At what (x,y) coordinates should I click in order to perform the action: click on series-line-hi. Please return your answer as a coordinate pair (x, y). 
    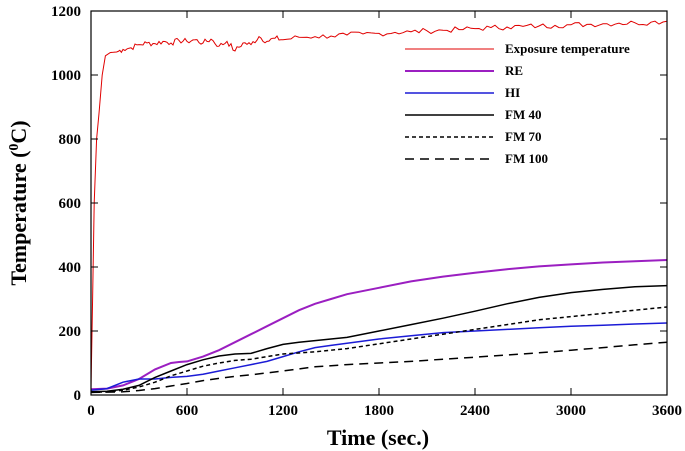
    Looking at the image, I should click on (379, 356).